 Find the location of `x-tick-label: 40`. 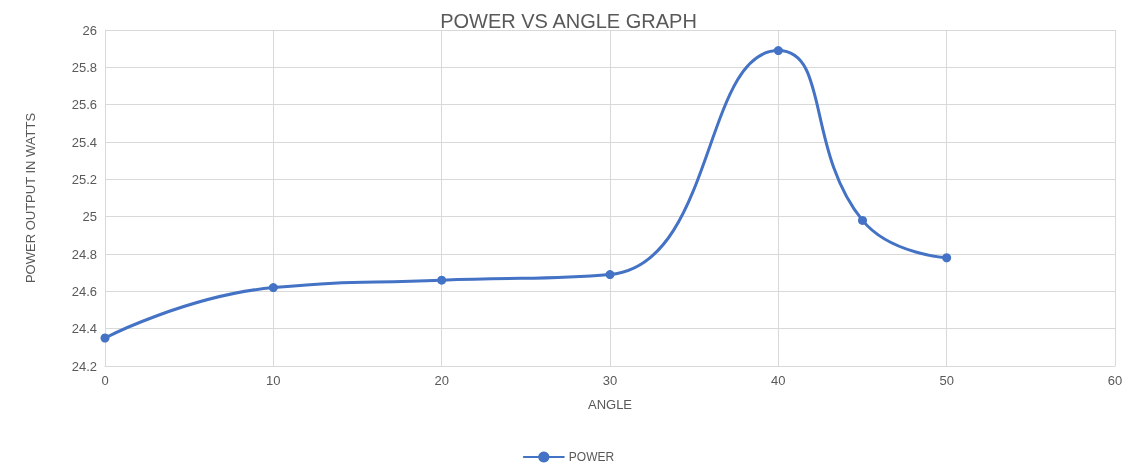

x-tick-label: 40 is located at coordinates (778, 380).